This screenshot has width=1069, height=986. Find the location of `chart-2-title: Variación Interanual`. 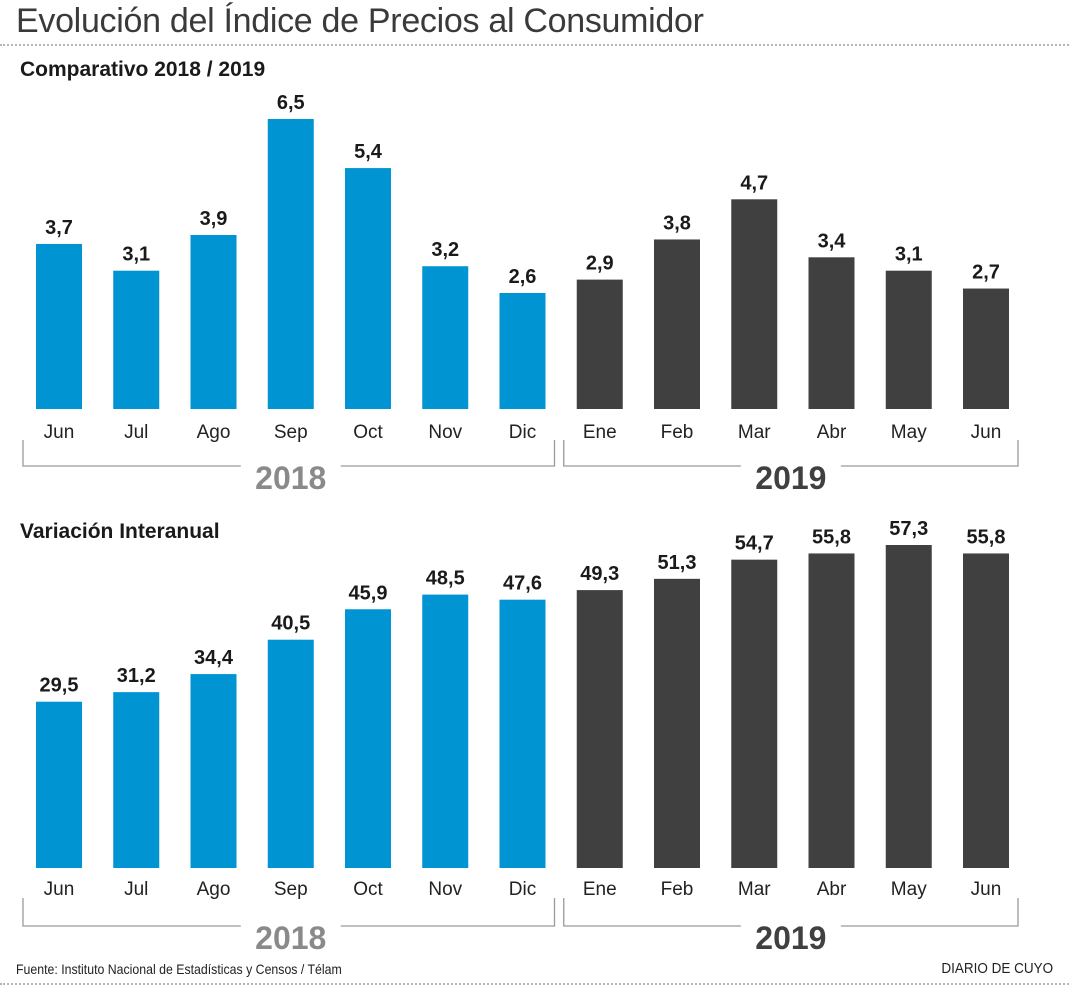

chart-2-title: Variación Interanual is located at coordinates (120, 531).